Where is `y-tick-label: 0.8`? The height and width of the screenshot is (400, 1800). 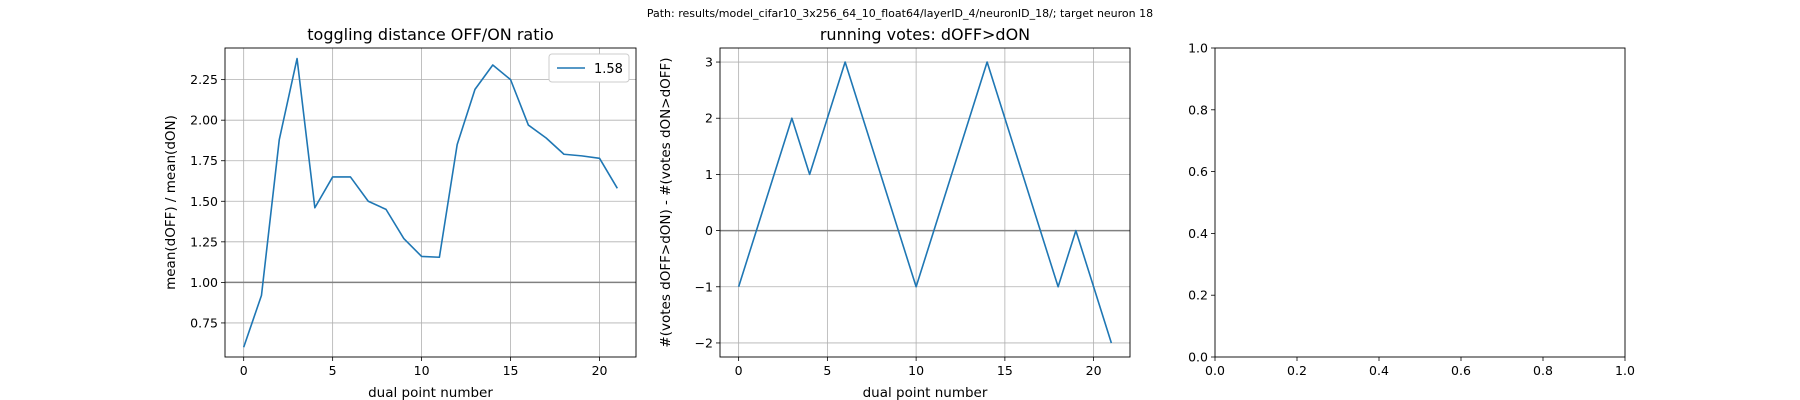 y-tick-label: 0.8 is located at coordinates (1198, 109).